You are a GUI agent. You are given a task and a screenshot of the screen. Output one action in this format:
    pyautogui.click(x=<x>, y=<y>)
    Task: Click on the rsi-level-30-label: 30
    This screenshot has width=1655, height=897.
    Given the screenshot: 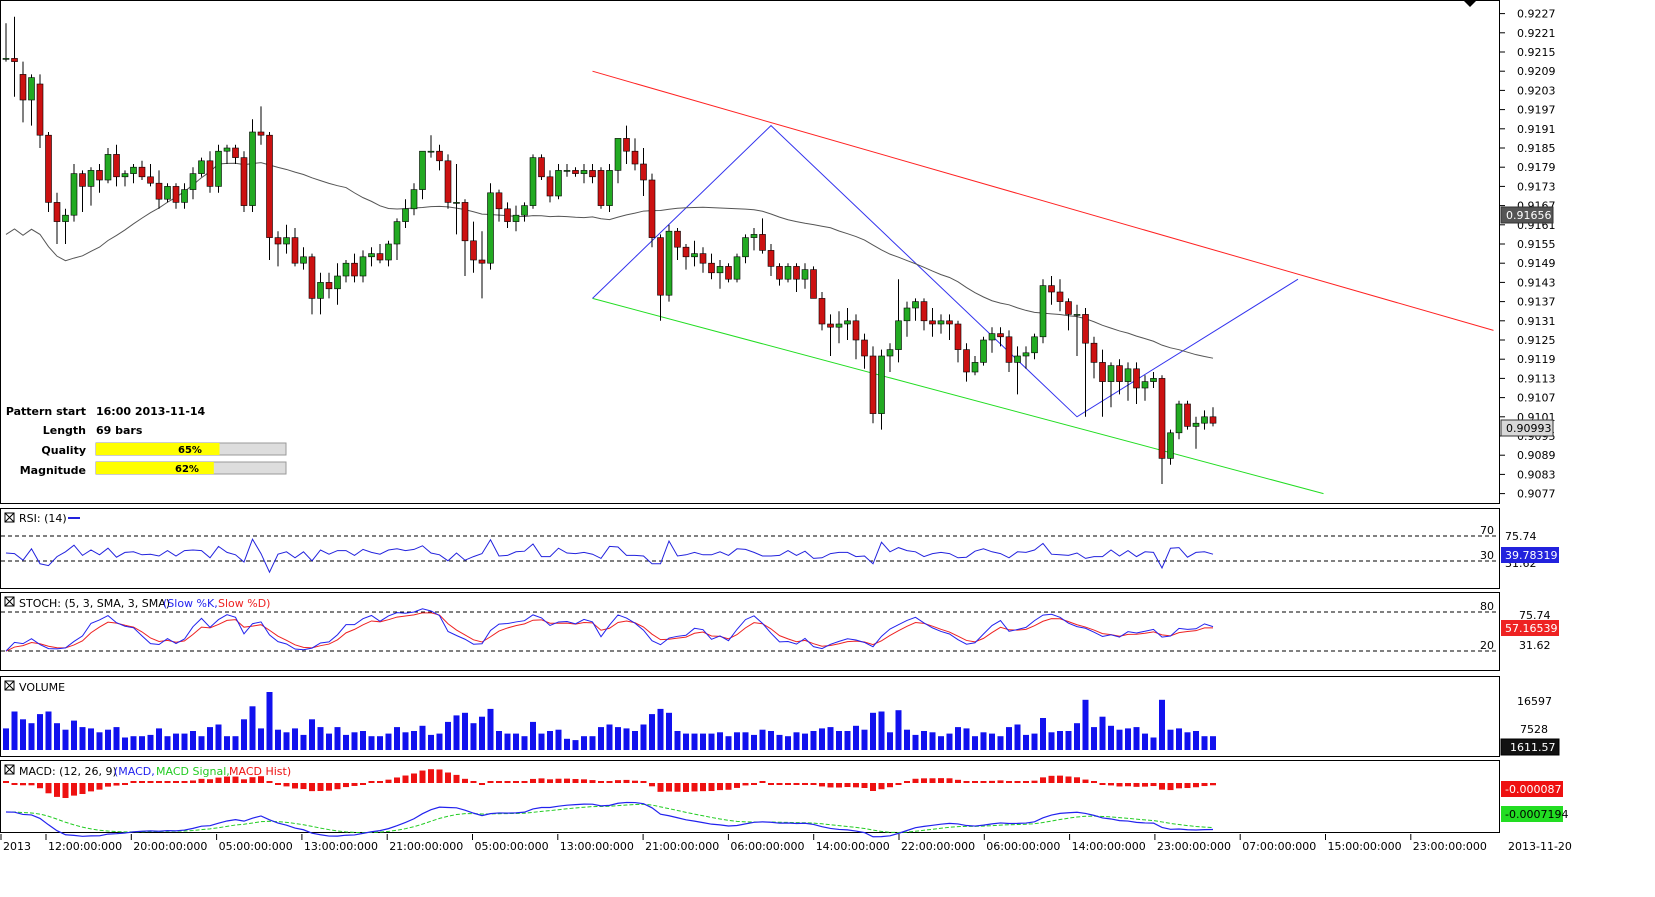 What is the action you would take?
    pyautogui.click(x=1487, y=555)
    